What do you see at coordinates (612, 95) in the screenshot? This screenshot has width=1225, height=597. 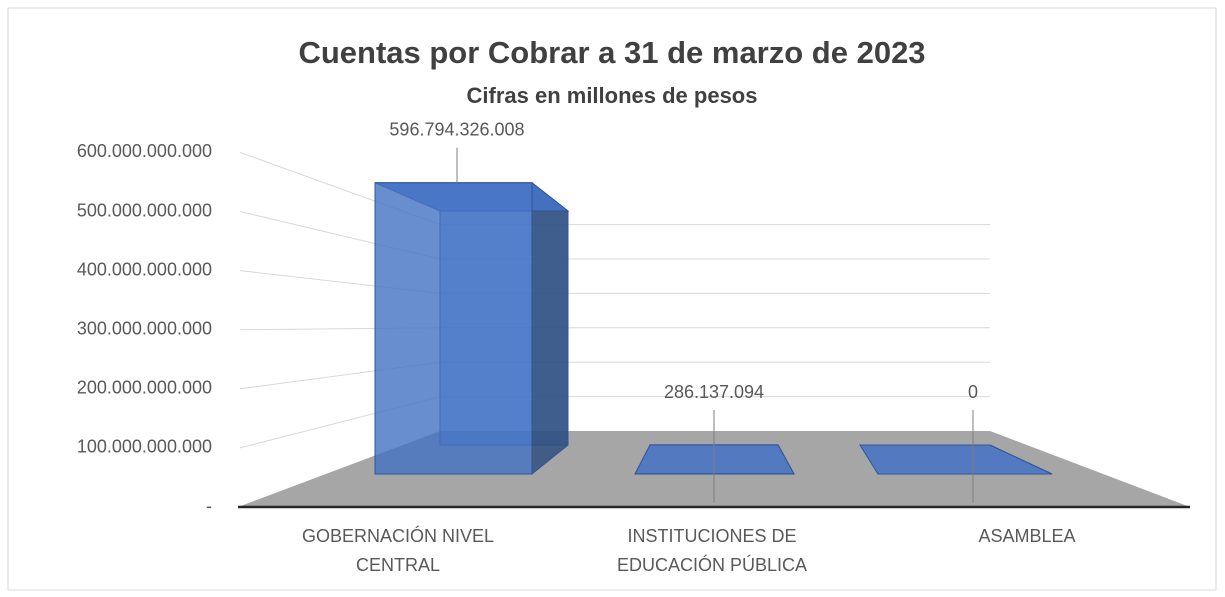 I see `chart-subtitle: Cifras en millones de pesos` at bounding box center [612, 95].